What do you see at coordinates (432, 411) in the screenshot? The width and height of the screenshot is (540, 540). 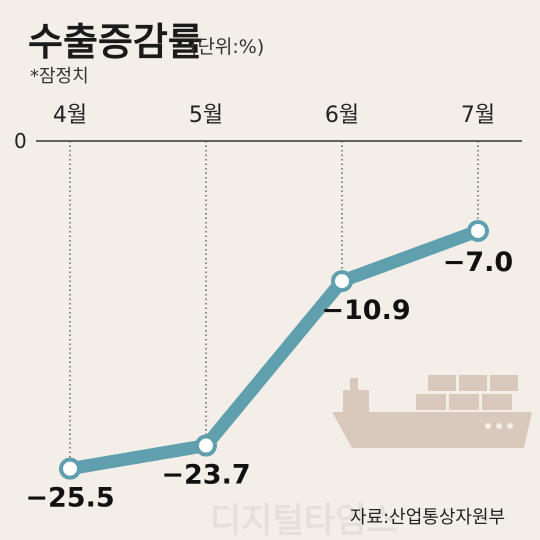 I see `cargo-ship-icon` at bounding box center [432, 411].